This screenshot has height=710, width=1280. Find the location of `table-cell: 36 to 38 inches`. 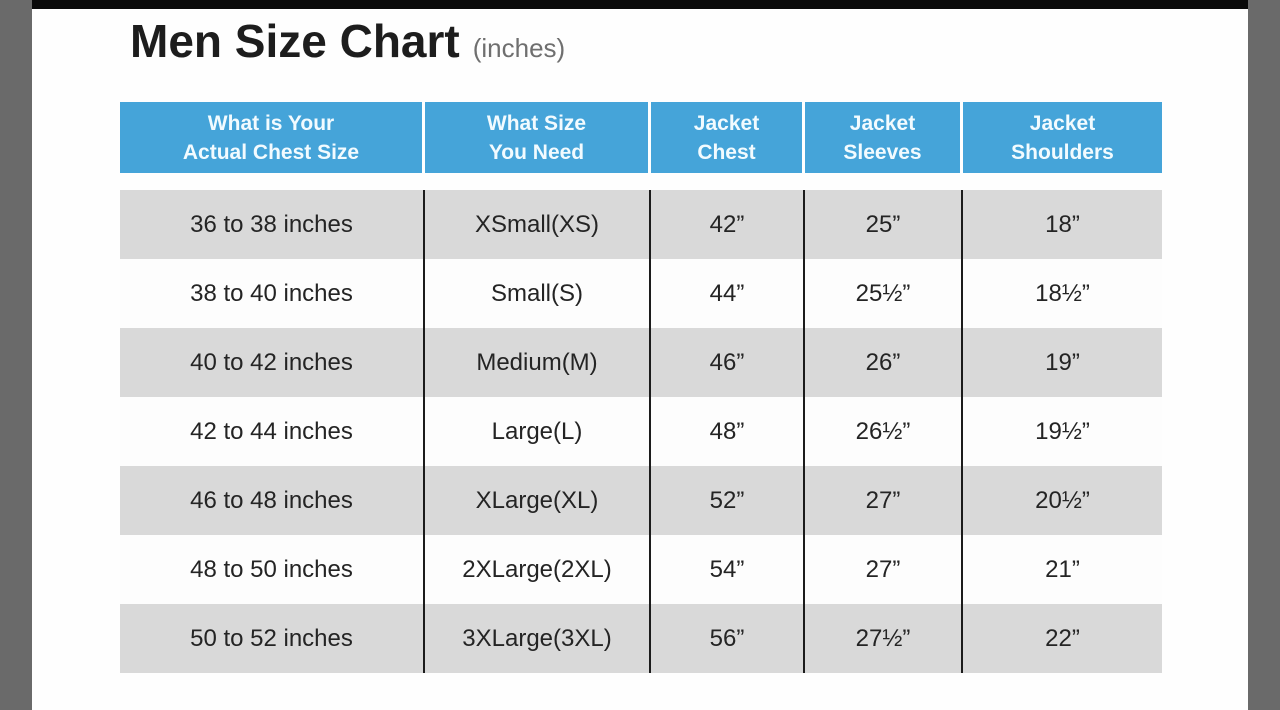

table-cell: 36 to 38 inches is located at coordinates (272, 224).